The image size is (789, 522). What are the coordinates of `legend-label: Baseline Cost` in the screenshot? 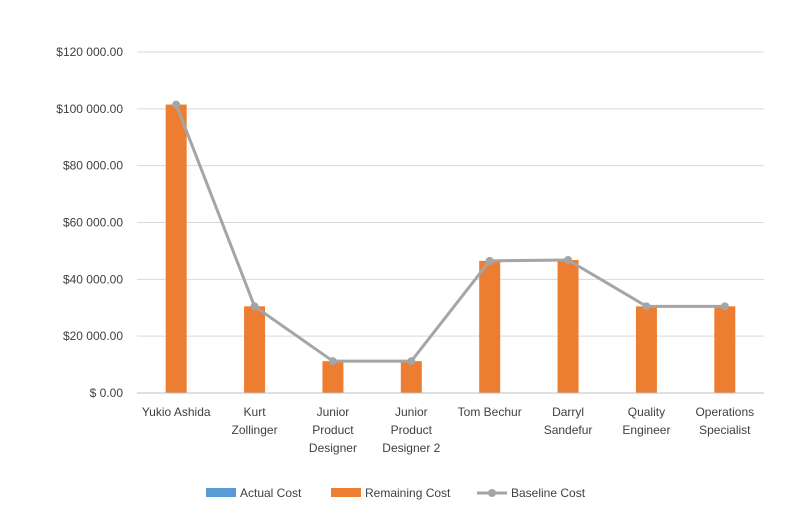 It's located at (548, 493).